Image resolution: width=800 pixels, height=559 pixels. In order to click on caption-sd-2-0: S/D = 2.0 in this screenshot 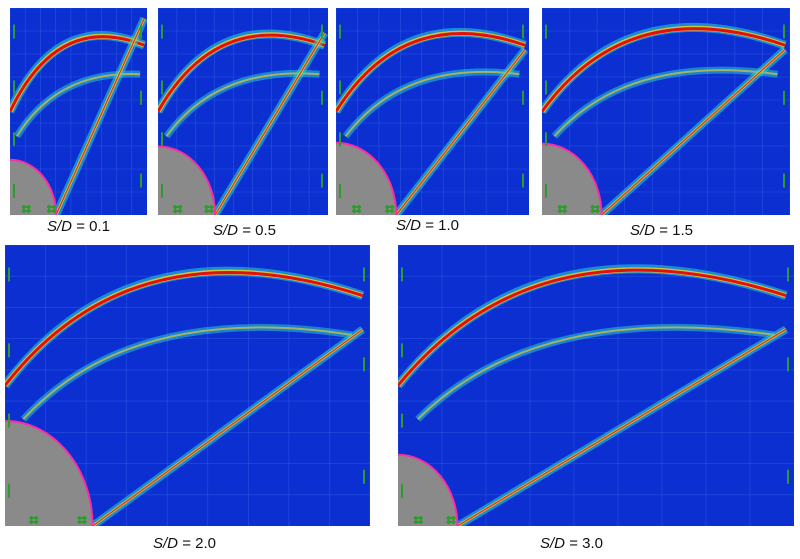, I will do `click(184, 543)`.